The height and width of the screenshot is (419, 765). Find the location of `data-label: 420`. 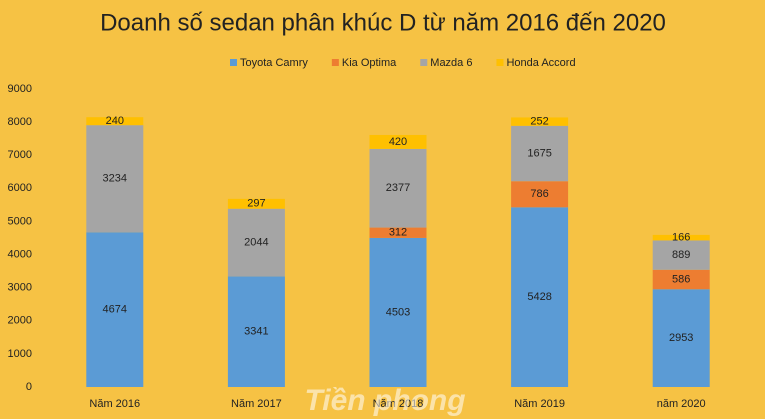

data-label: 420 is located at coordinates (398, 142).